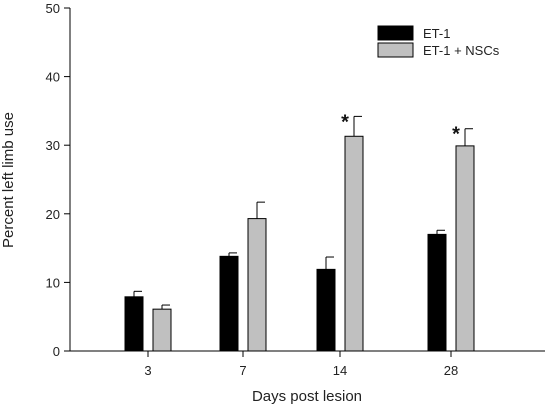 Image resolution: width=546 pixels, height=408 pixels. I want to click on legend: ET-1 ET-1 + NSCs, so click(438, 41).